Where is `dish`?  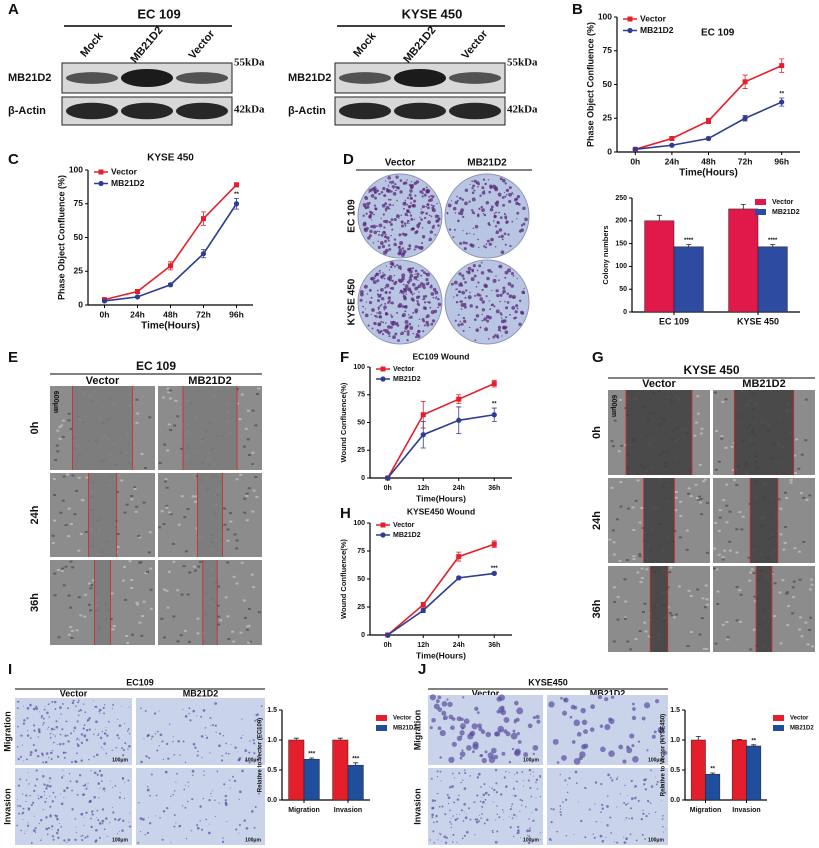
dish is located at coordinates (487, 302).